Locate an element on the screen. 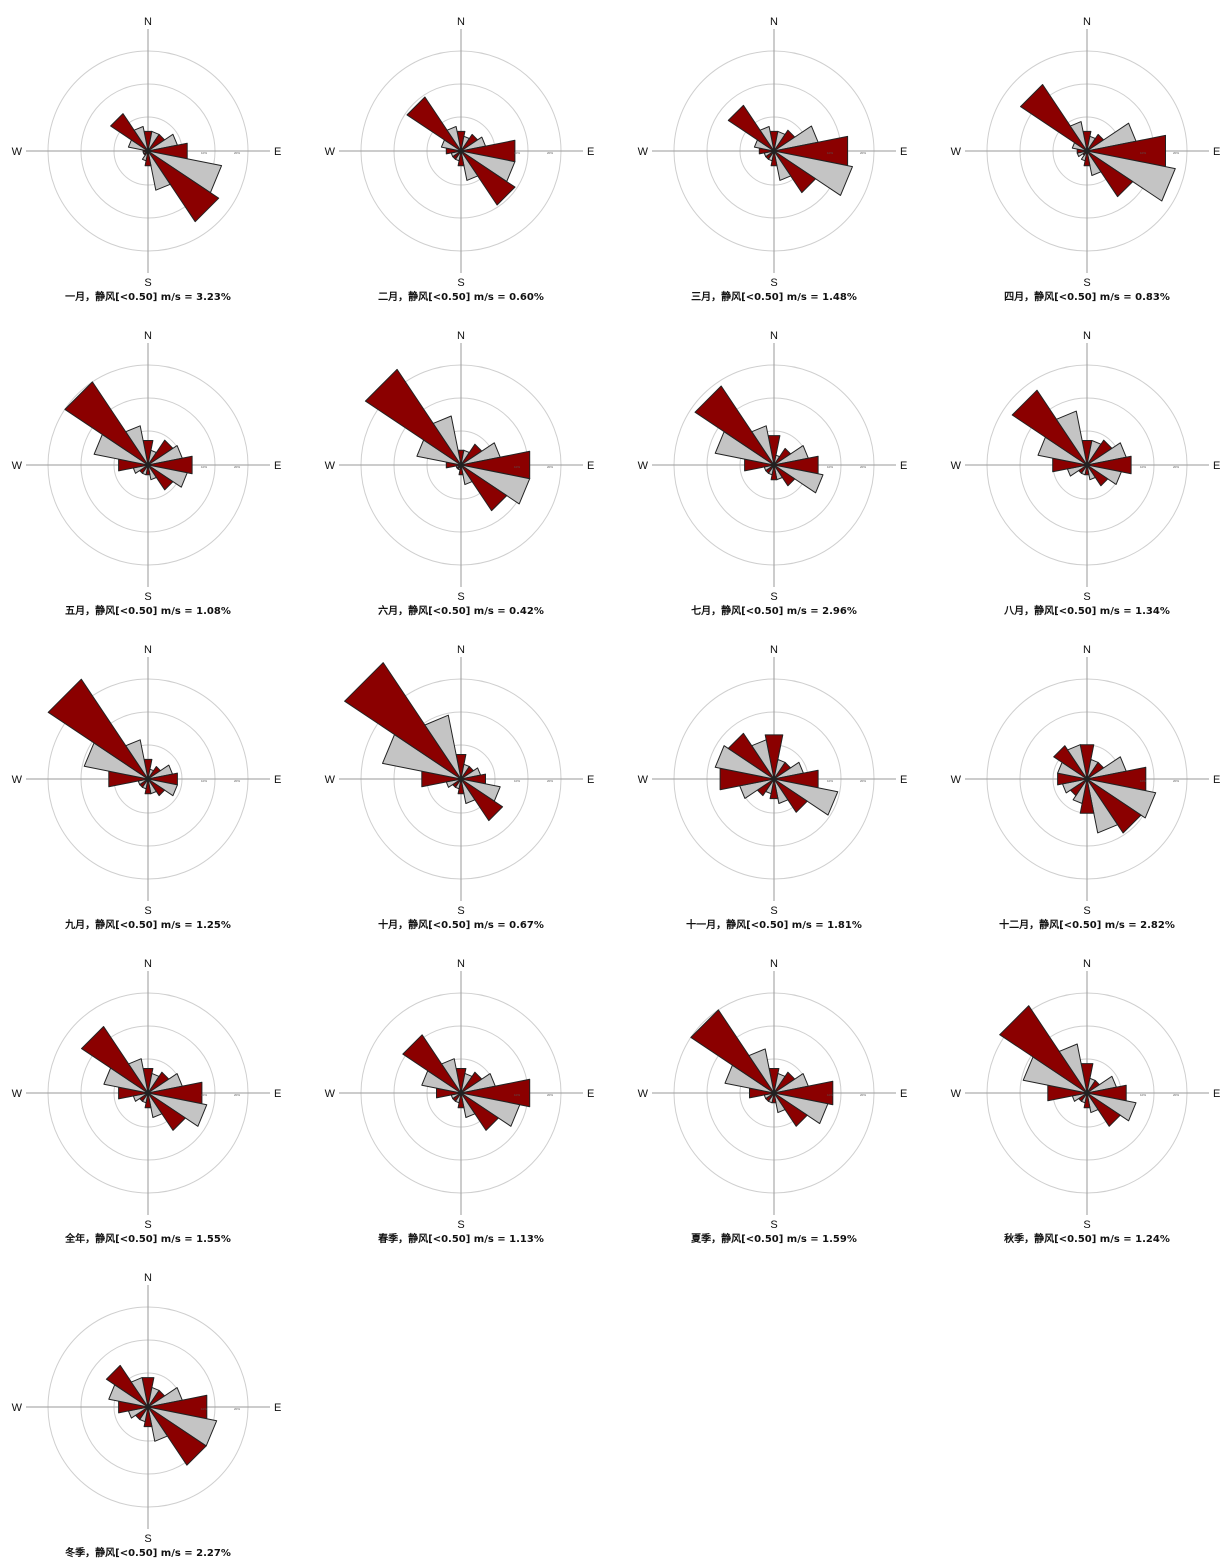 The width and height of the screenshot is (1220, 1562). panel-caption: 六月，静风[<0.50] m/s = 0.42% is located at coordinates (461, 610).